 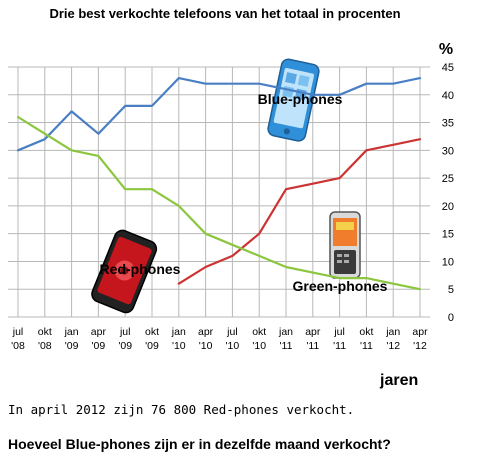 What do you see at coordinates (448, 235) in the screenshot?
I see `y-tick-label: 15` at bounding box center [448, 235].